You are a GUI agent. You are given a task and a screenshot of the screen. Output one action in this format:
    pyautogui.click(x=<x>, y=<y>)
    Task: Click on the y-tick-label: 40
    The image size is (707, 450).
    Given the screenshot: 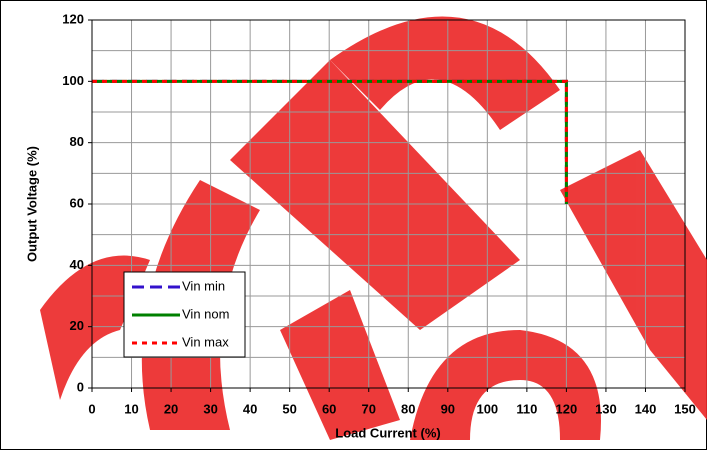 What is the action you would take?
    pyautogui.click(x=77, y=264)
    